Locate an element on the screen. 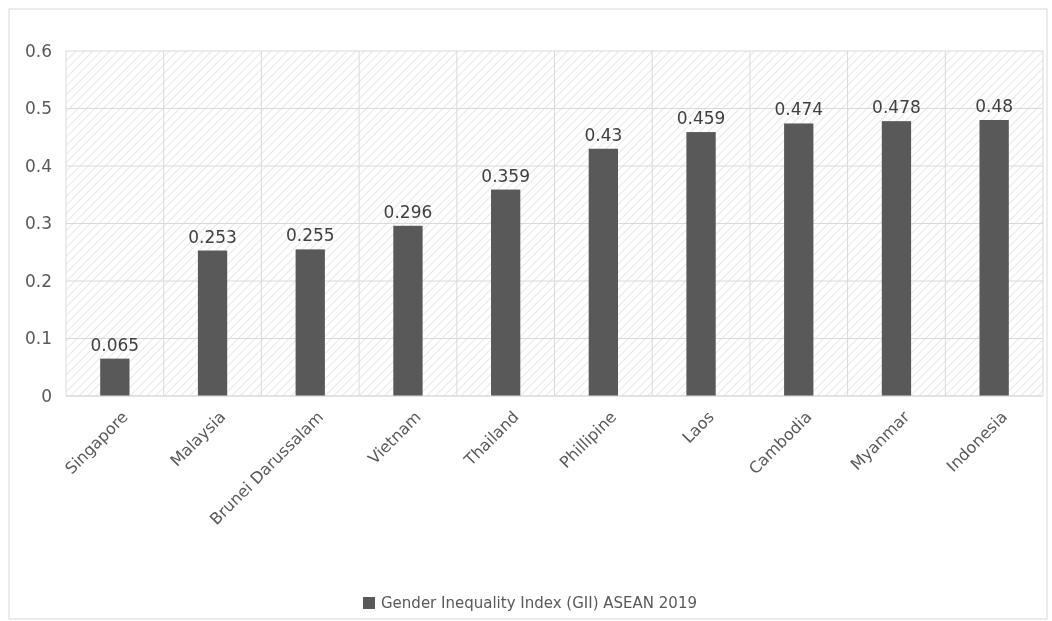 This screenshot has width=1052, height=621. y-tick-label: 0.5 is located at coordinates (38, 108).